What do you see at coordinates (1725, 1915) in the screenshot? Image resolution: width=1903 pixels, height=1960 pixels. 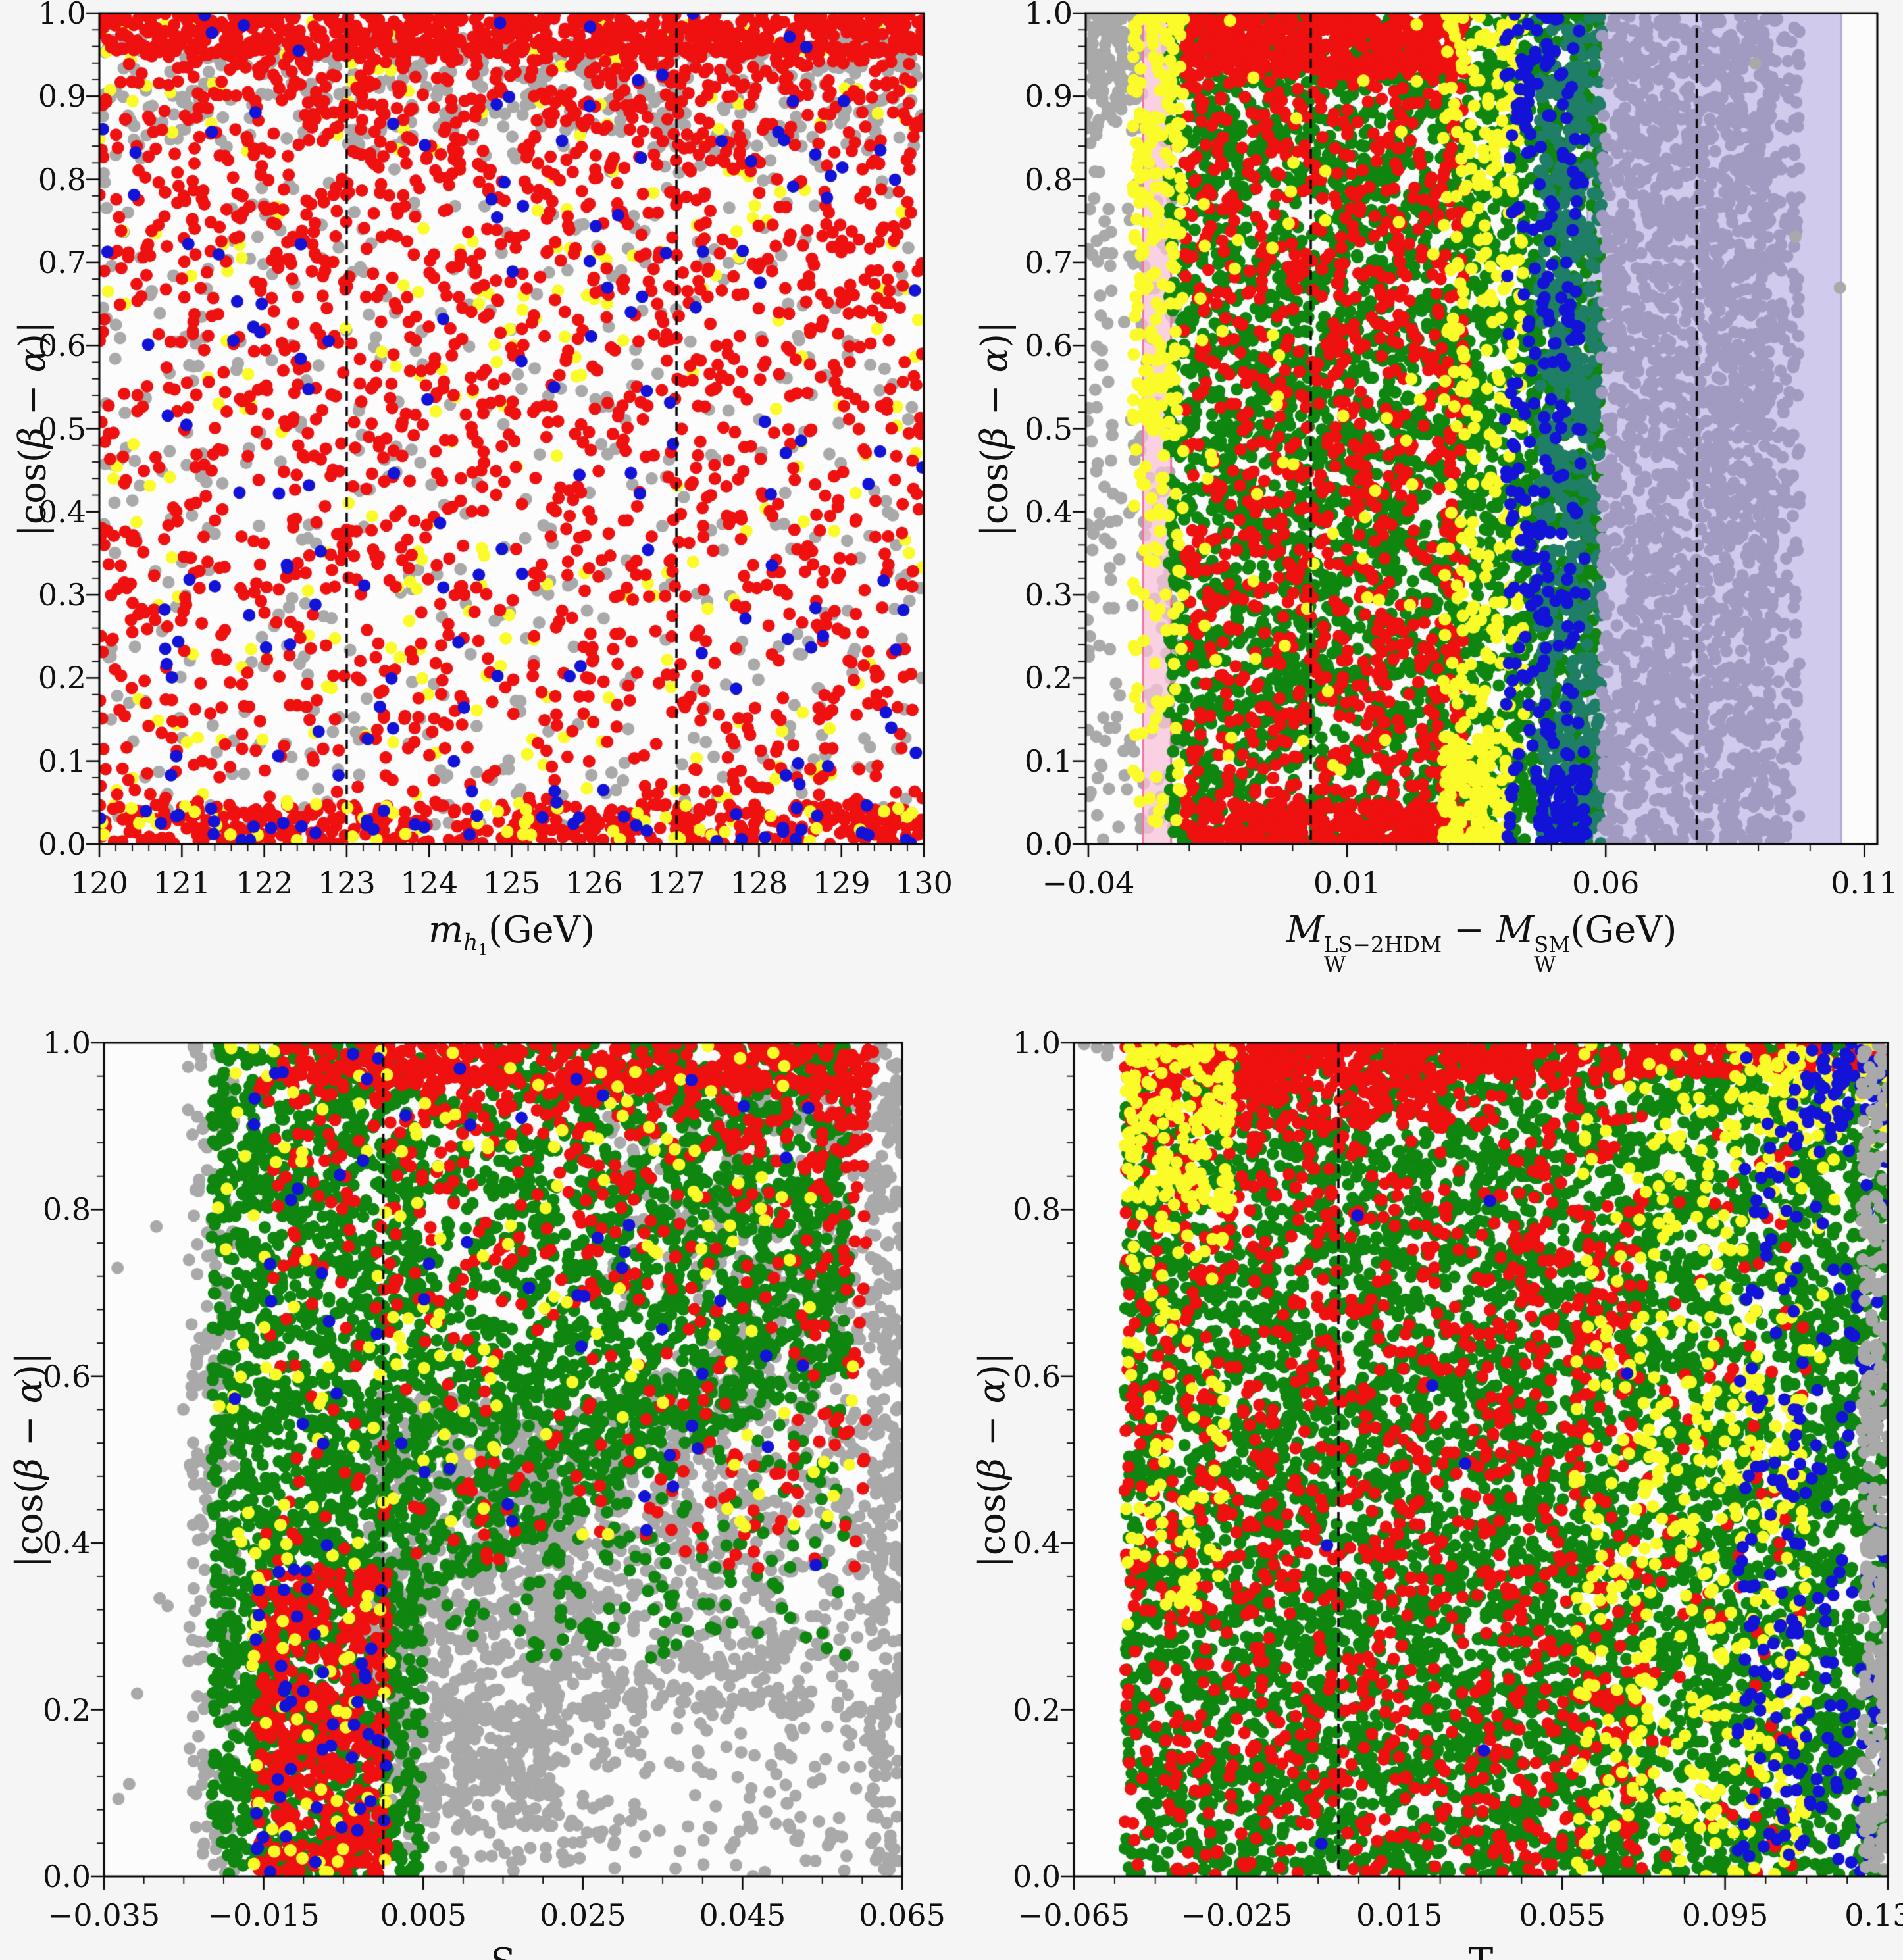 I see `x-tick-label: 0.095` at bounding box center [1725, 1915].